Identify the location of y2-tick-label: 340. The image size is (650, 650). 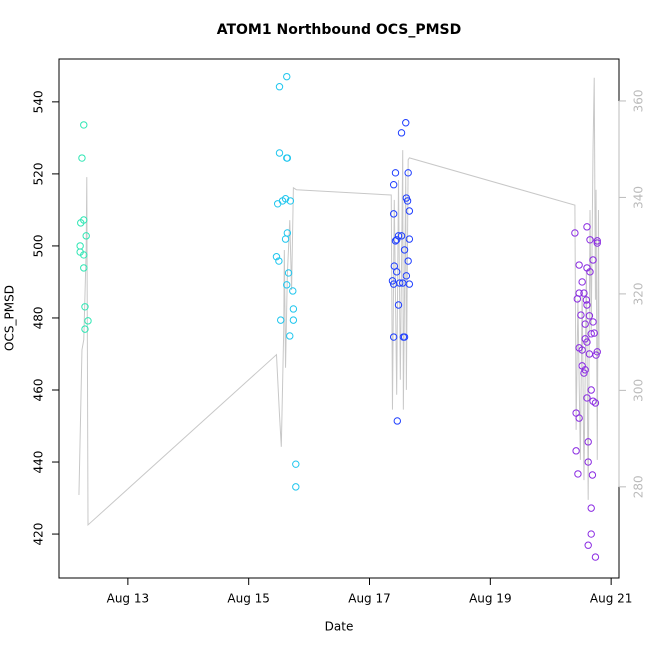
(639, 197).